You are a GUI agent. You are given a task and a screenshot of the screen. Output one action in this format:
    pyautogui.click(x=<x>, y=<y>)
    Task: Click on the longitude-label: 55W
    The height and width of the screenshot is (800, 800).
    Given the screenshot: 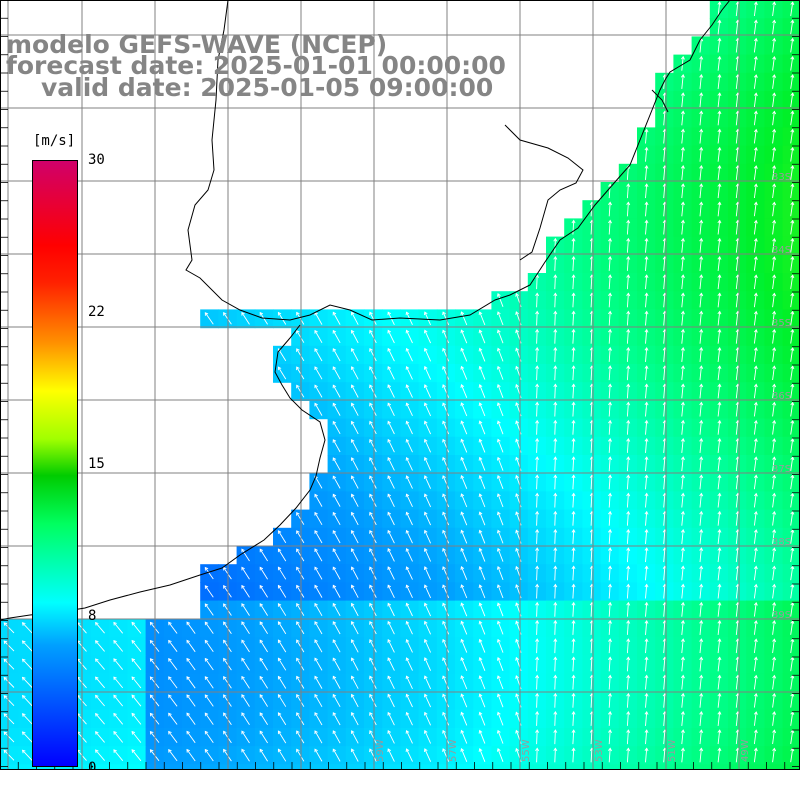 What is the action you would take?
    pyautogui.click(x=526, y=750)
    